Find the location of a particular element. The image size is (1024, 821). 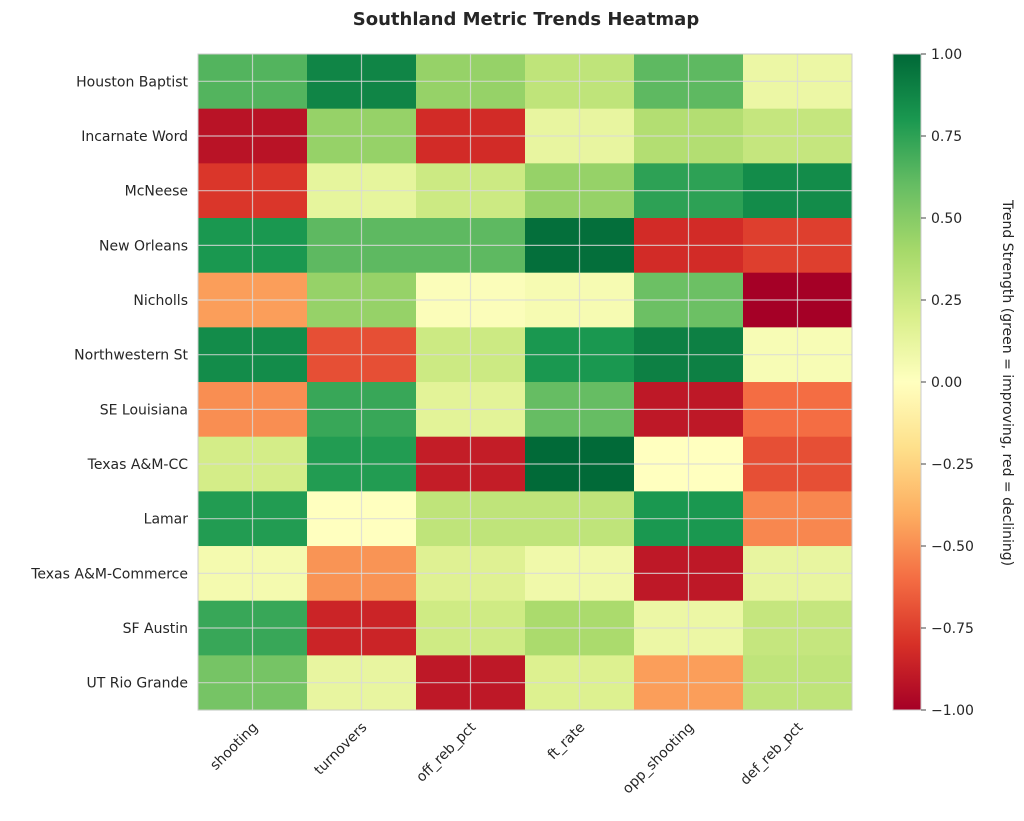

column-label: opp_shooting is located at coordinates (659, 759).